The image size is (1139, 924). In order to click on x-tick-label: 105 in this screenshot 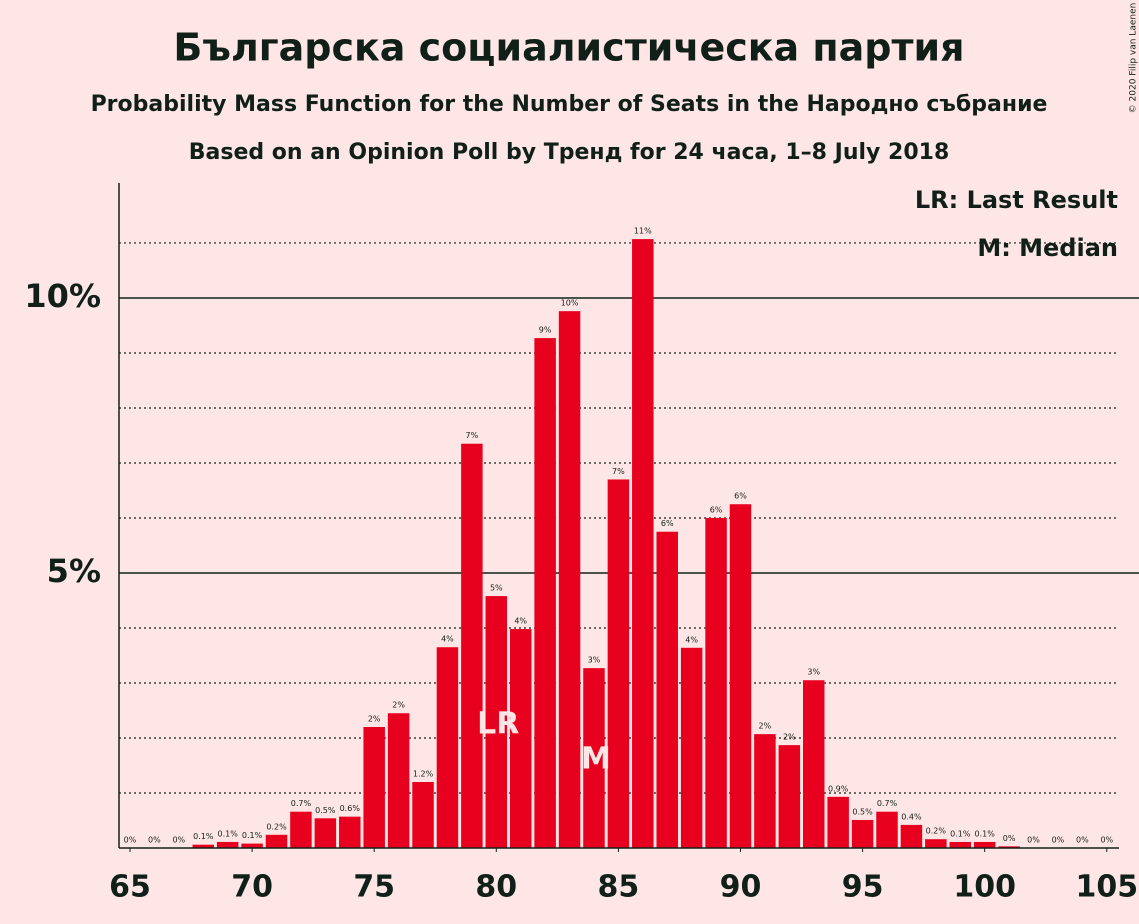, I will do `click(1106, 887)`.